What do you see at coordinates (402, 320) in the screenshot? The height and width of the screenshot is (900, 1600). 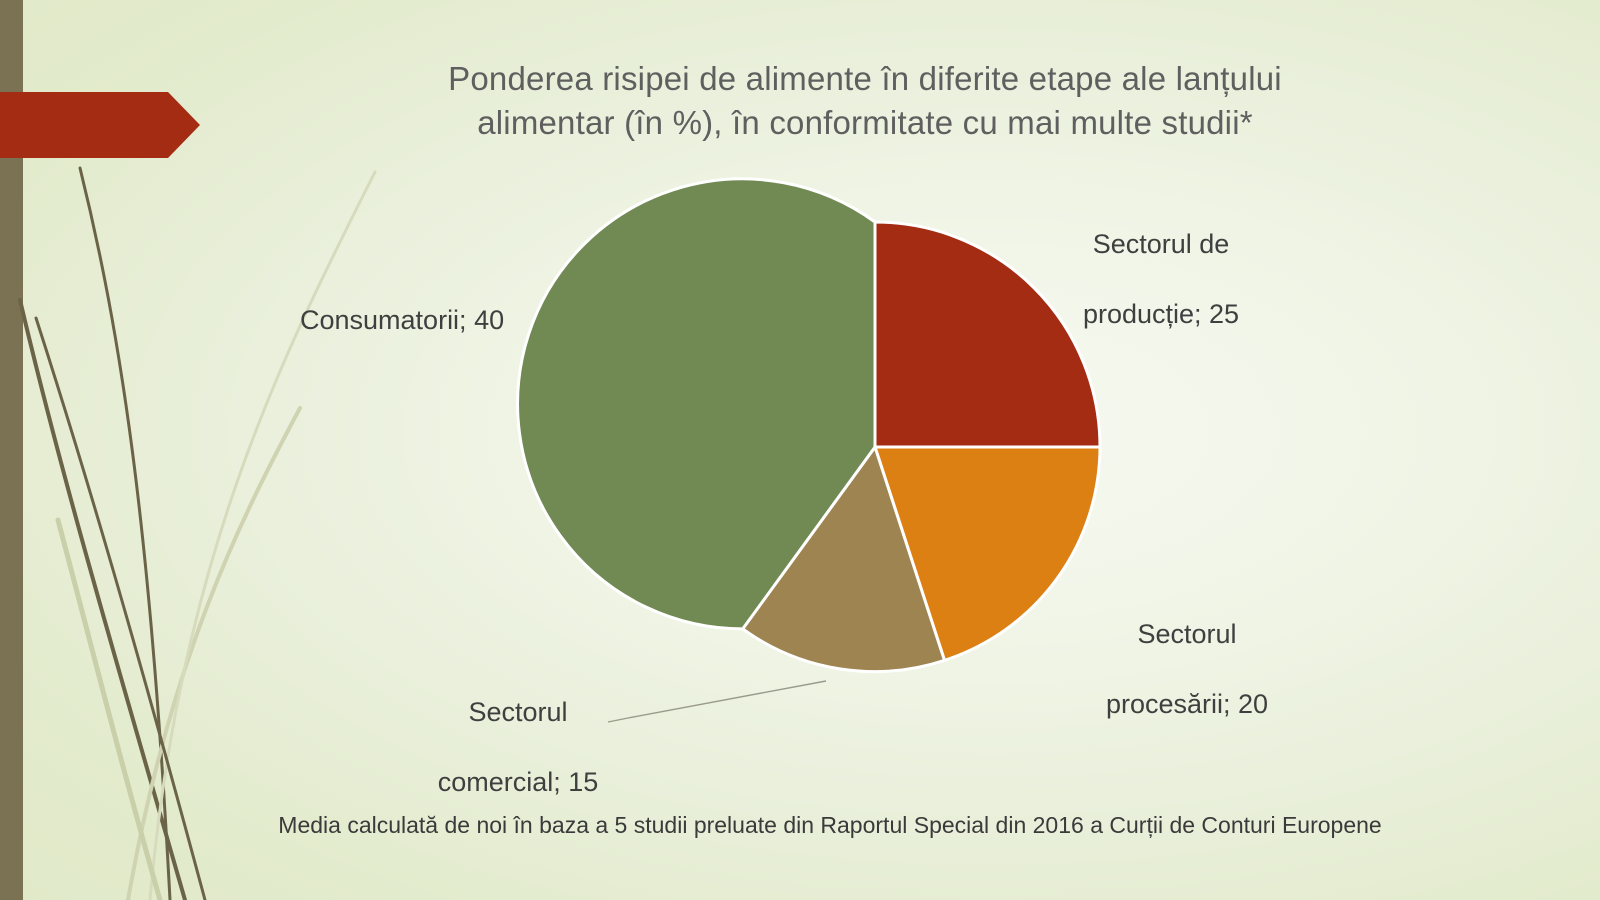 I see `pie-label-consumatorii-line1: Consumatorii; 40` at bounding box center [402, 320].